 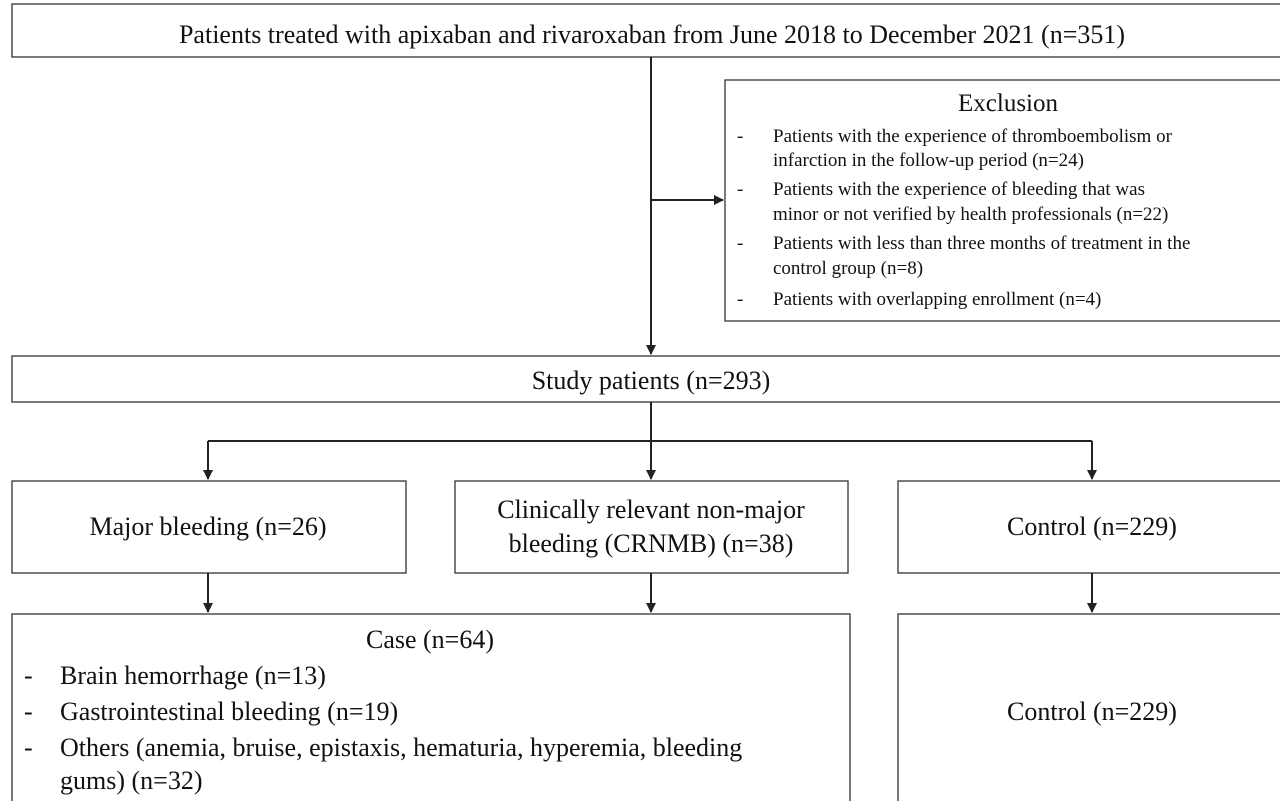 I want to click on group-label: Control (n=229), so click(x=1092, y=526).